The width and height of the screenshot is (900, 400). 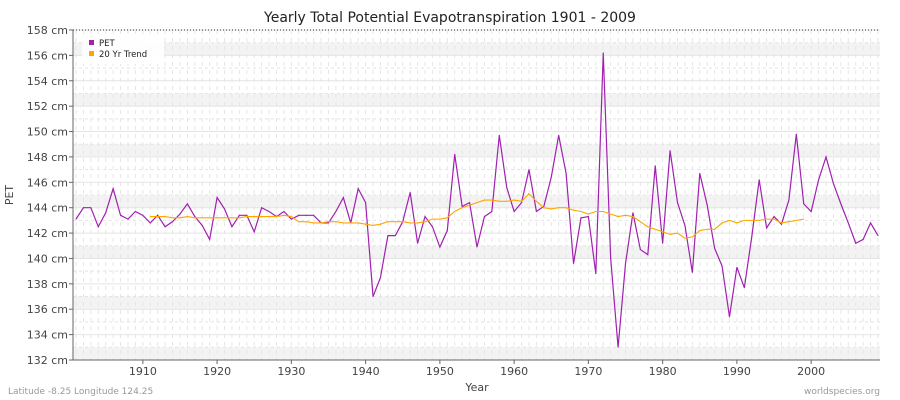 What do you see at coordinates (842, 392) in the screenshot?
I see `footer-source: worldspecies.org` at bounding box center [842, 392].